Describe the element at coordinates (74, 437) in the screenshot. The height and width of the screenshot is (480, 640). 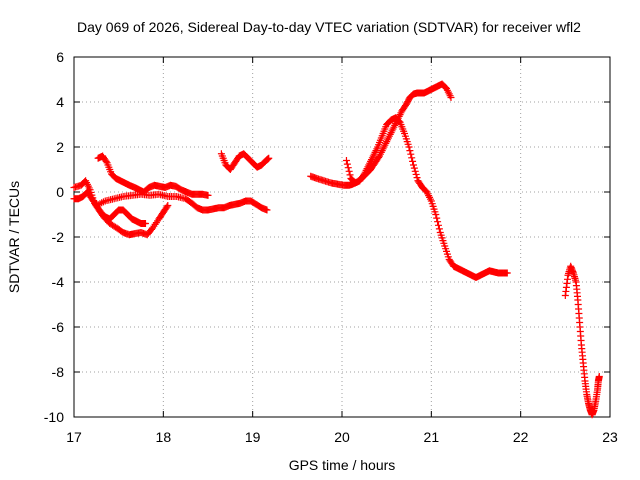
I see `x-tick-label: 17` at that location.